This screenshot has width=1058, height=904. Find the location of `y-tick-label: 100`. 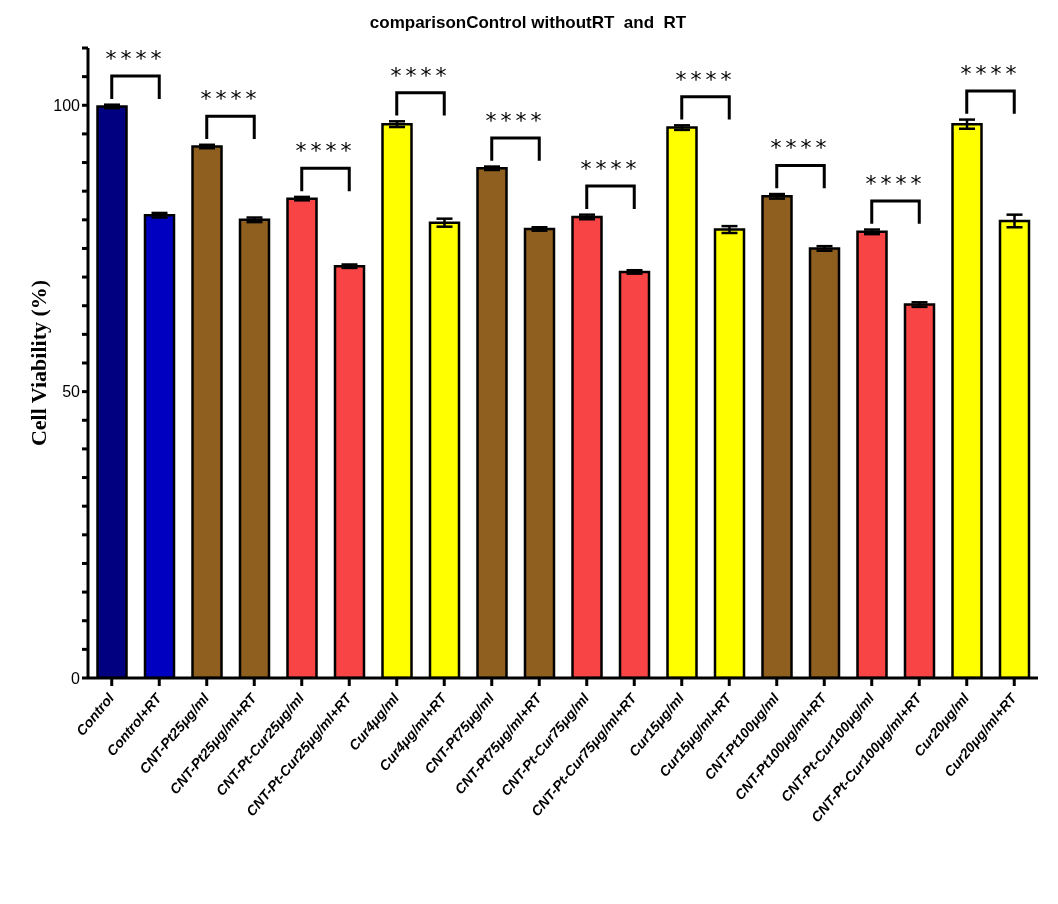

y-tick-label: 100 is located at coordinates (67, 105).